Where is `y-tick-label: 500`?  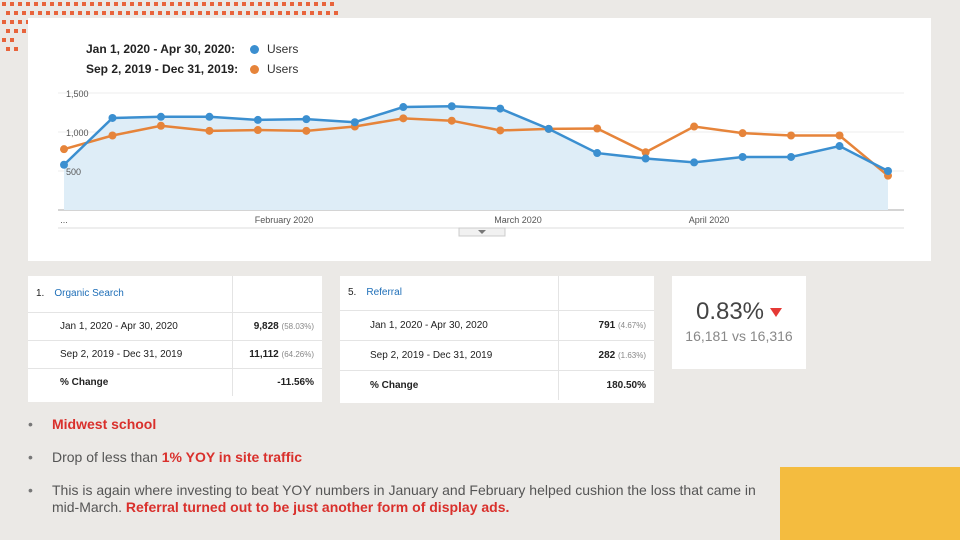 y-tick-label: 500 is located at coordinates (73, 172).